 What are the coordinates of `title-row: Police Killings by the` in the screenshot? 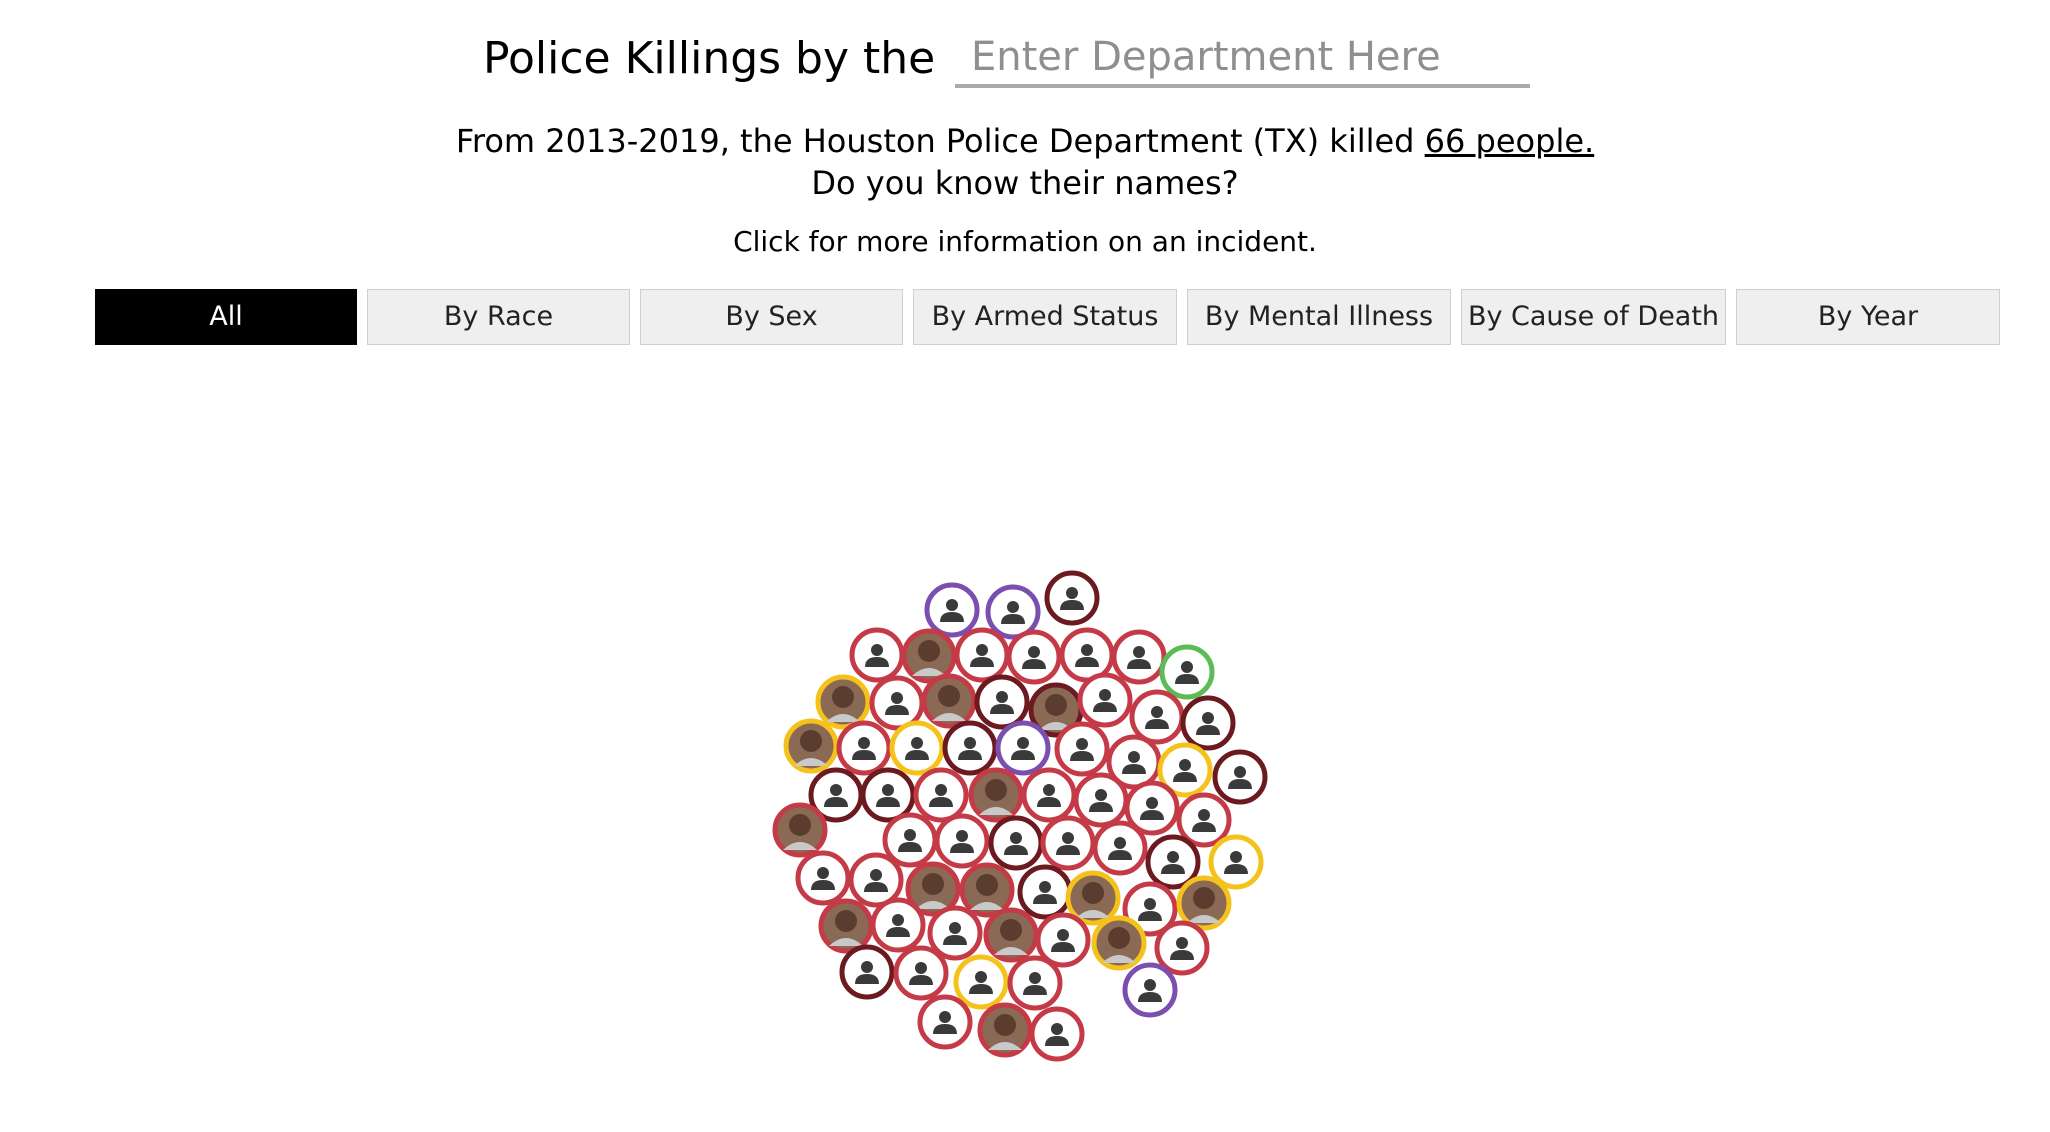 It's located at (1025, 63).